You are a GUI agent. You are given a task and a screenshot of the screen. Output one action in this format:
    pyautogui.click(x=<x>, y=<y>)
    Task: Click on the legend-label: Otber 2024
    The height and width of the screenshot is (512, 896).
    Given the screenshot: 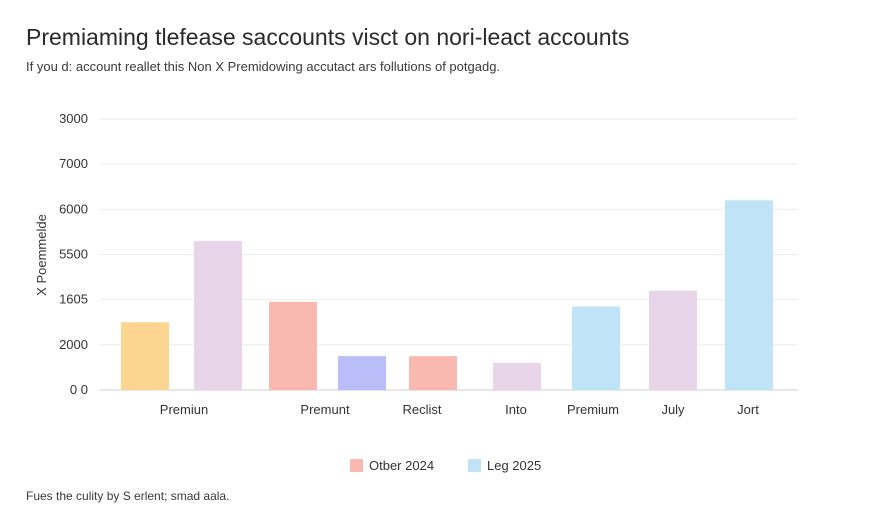 What is the action you would take?
    pyautogui.click(x=401, y=465)
    